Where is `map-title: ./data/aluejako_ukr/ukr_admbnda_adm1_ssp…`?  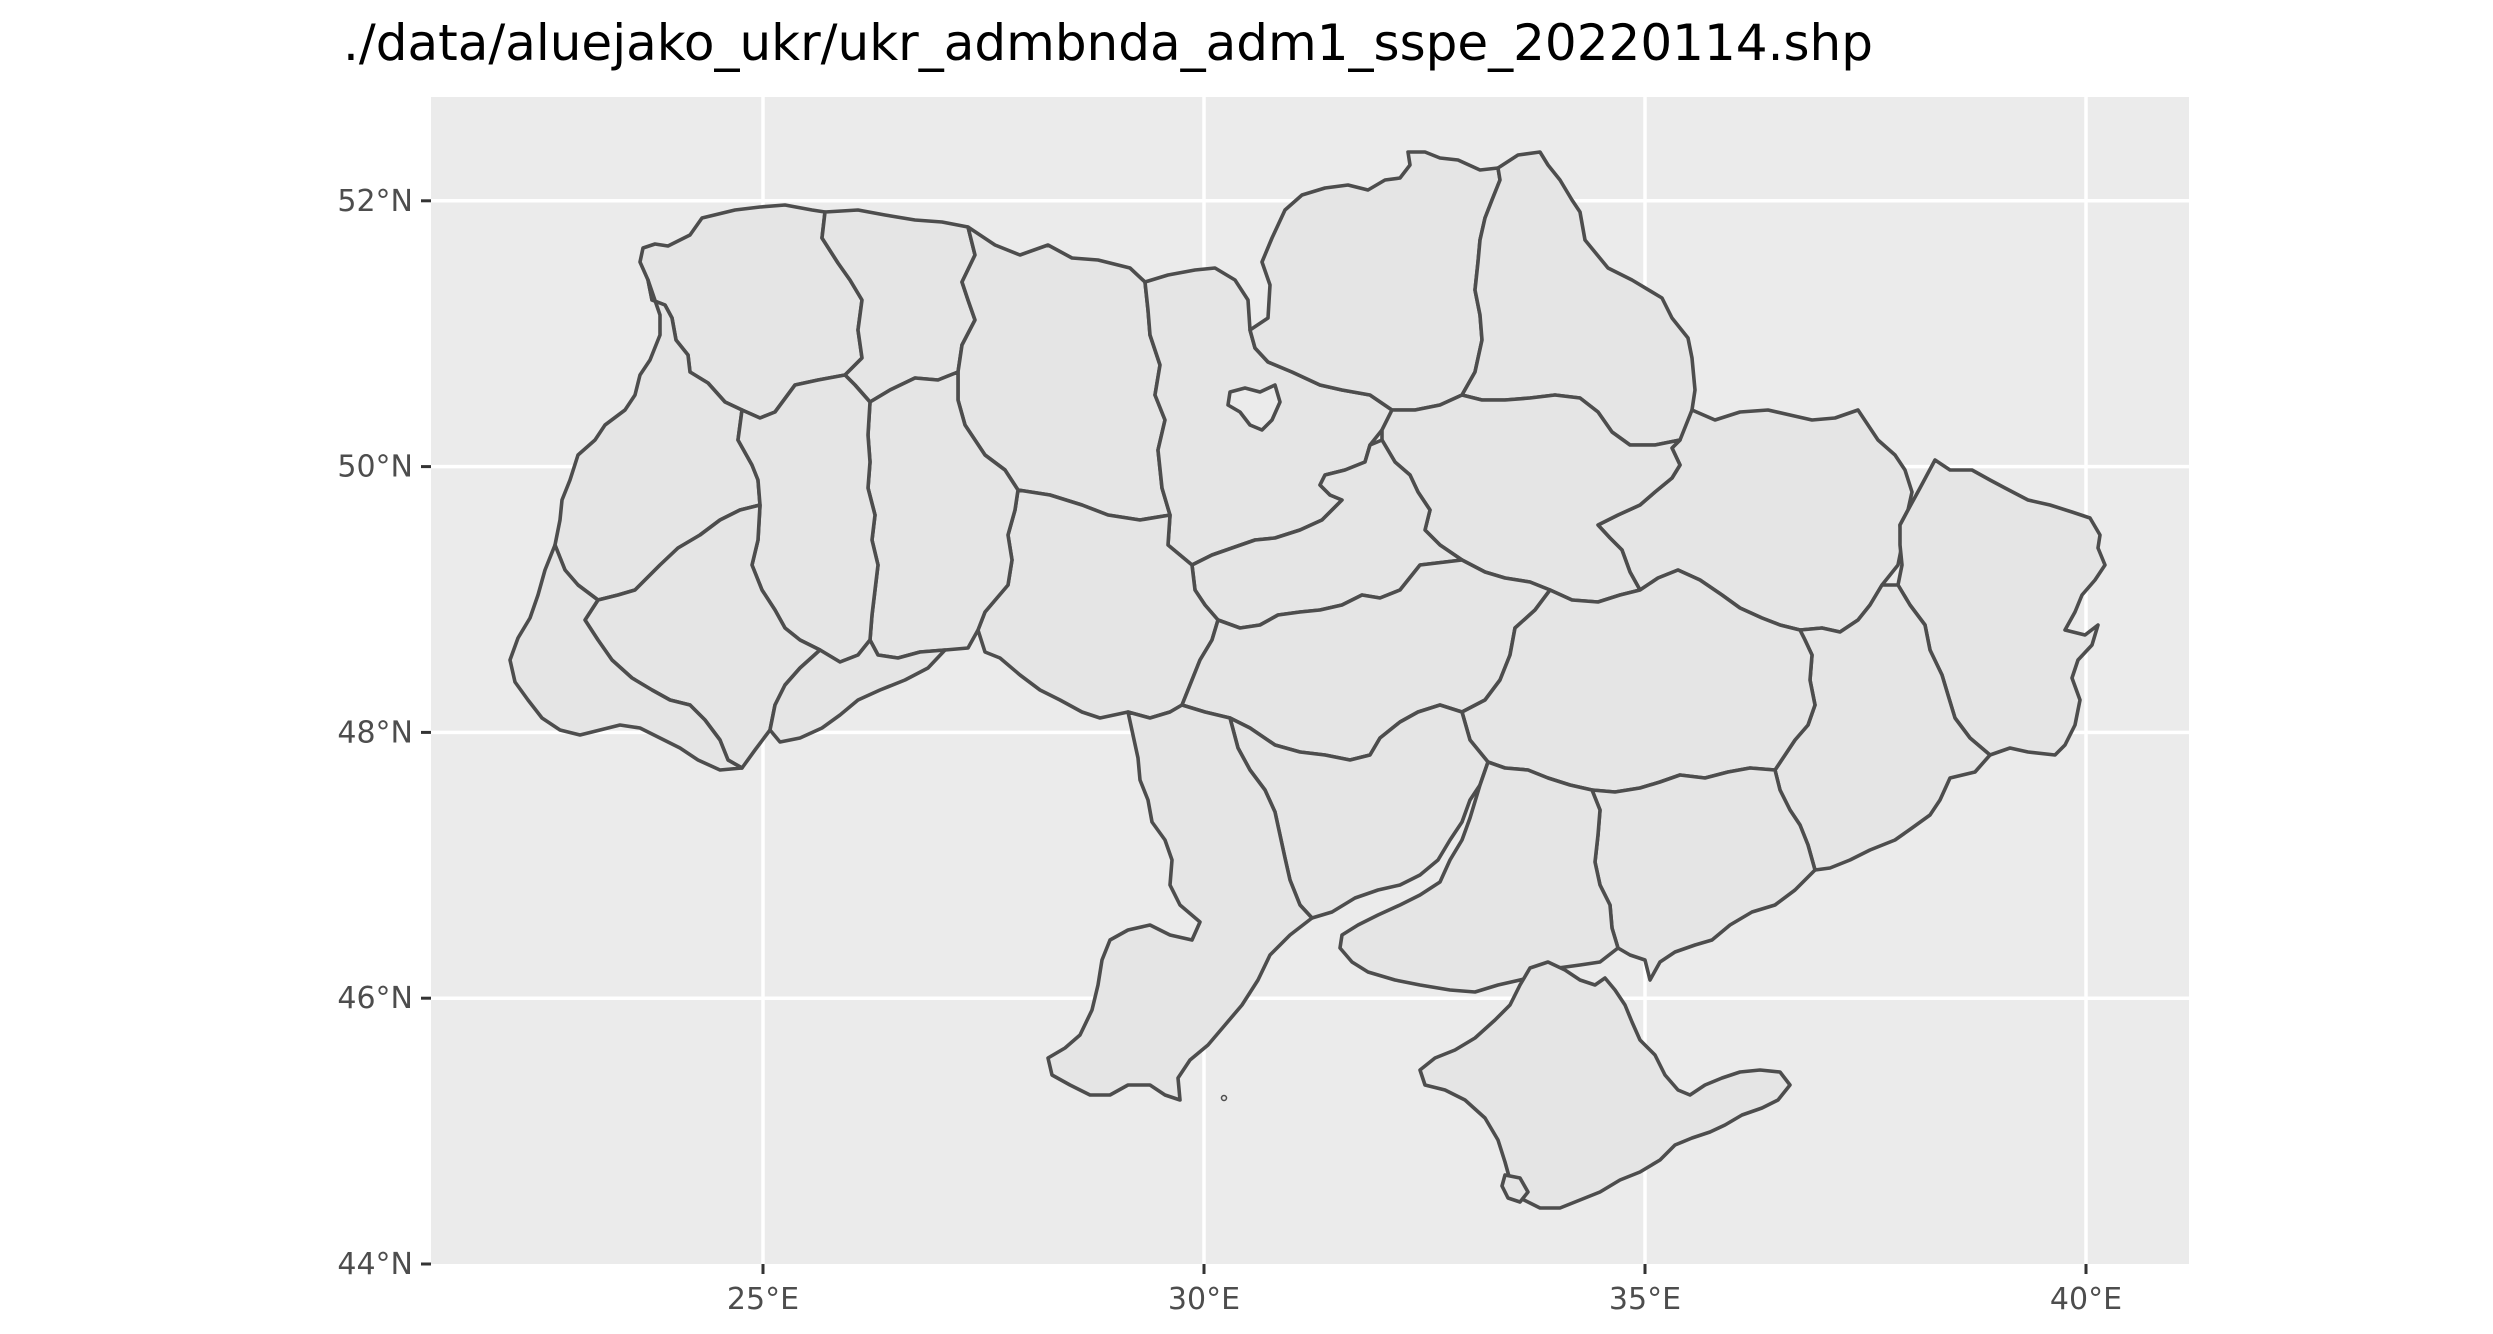
map-title: ./data/aluejako_ukr/ukr_admbnda_adm1_ssp… is located at coordinates (1108, 43).